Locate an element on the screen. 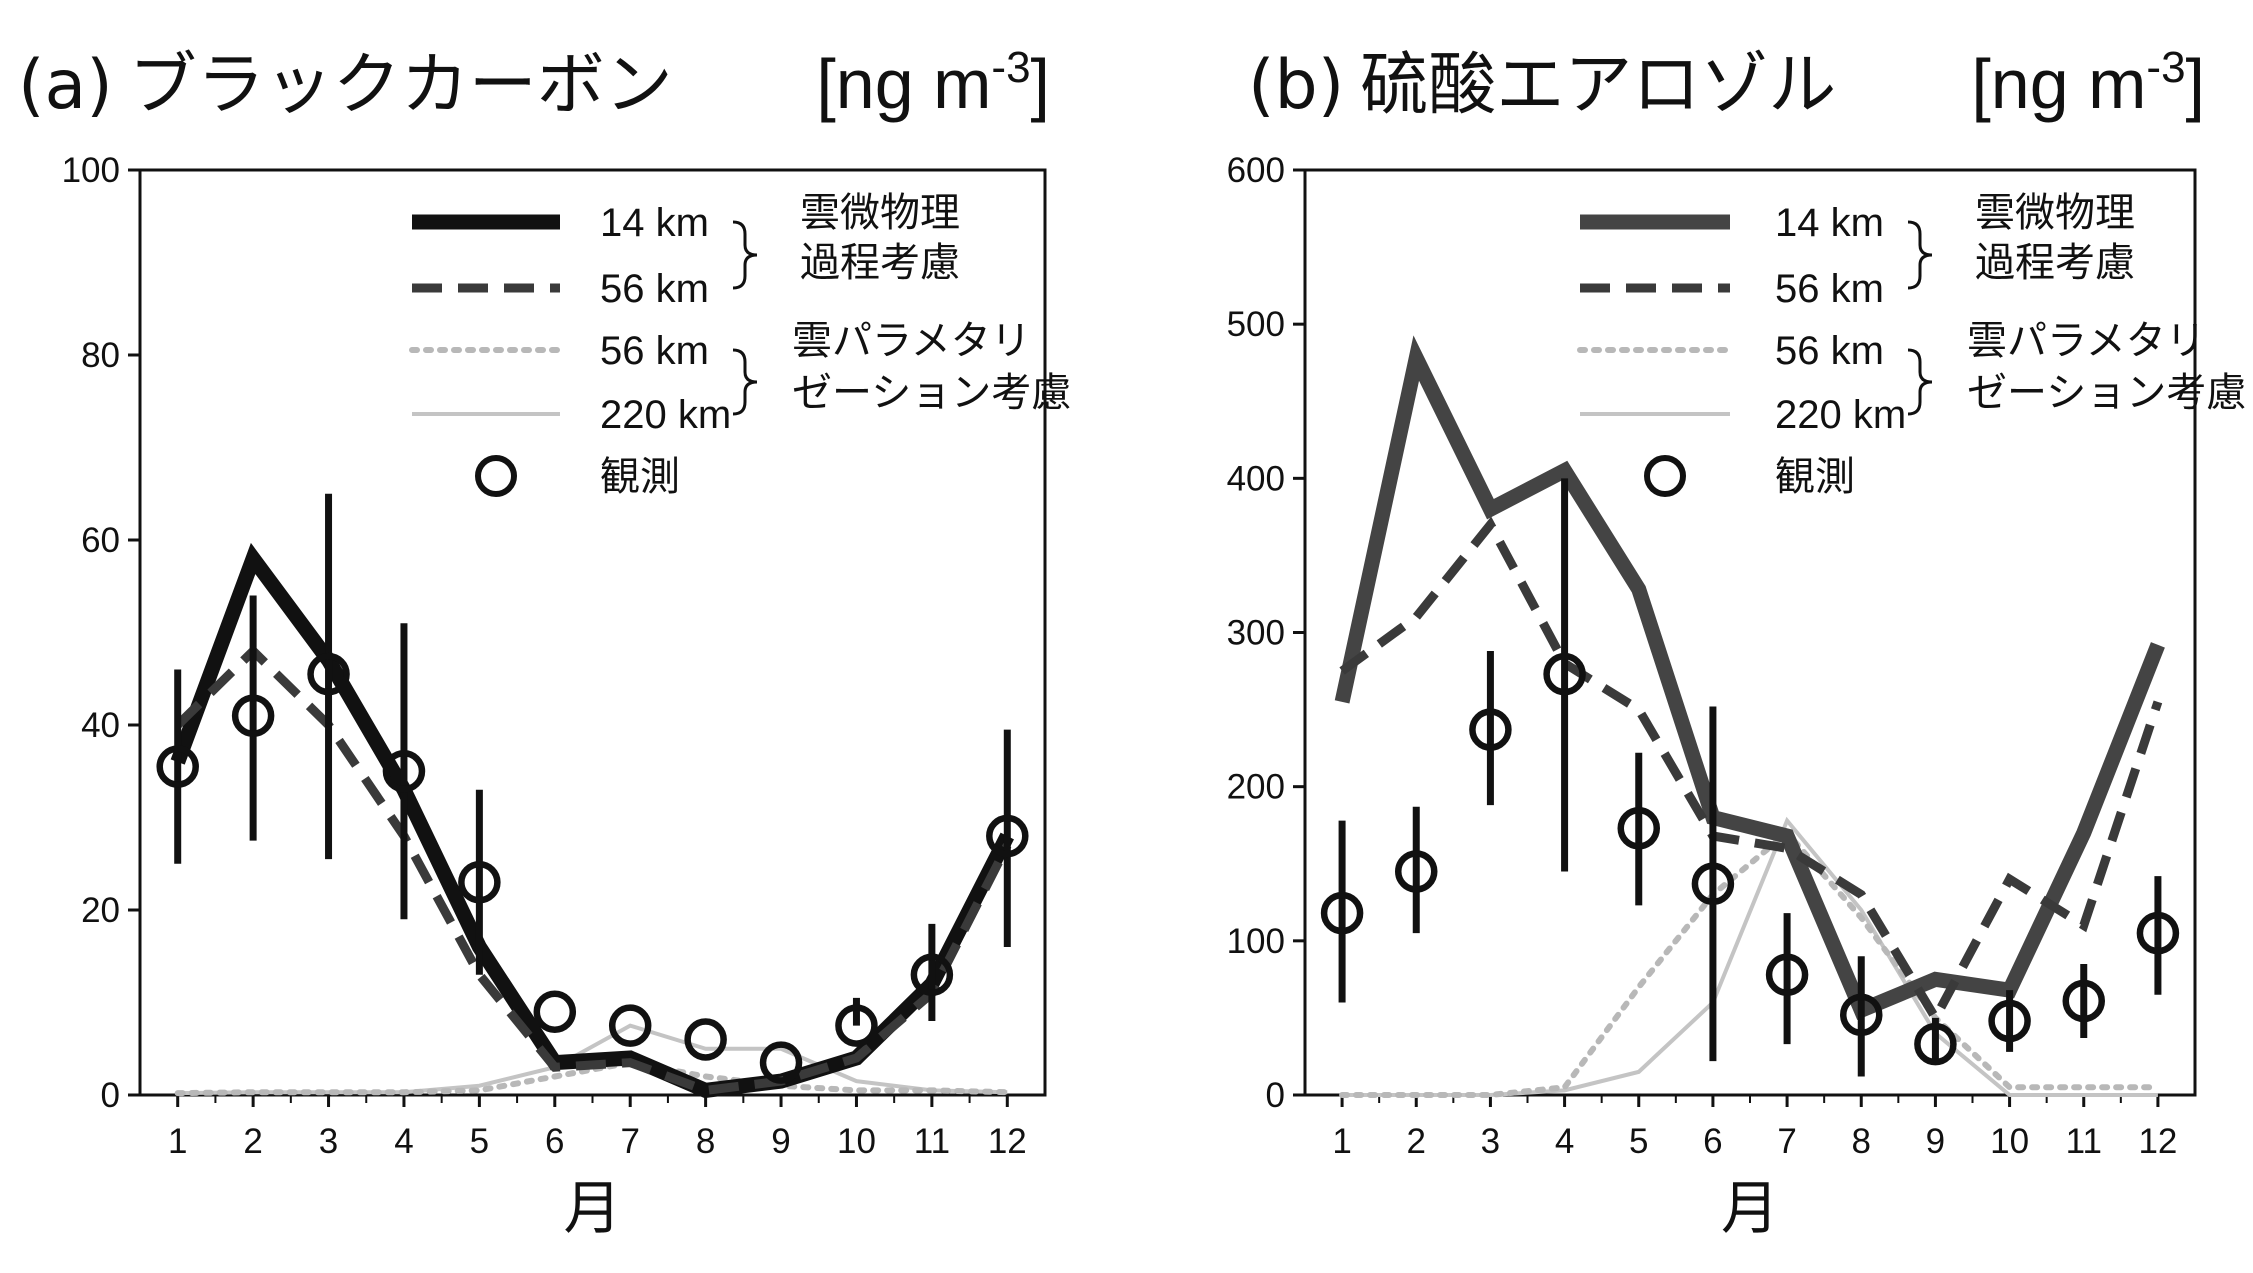  unit-label: [ng m-3] is located at coordinates (933, 83).